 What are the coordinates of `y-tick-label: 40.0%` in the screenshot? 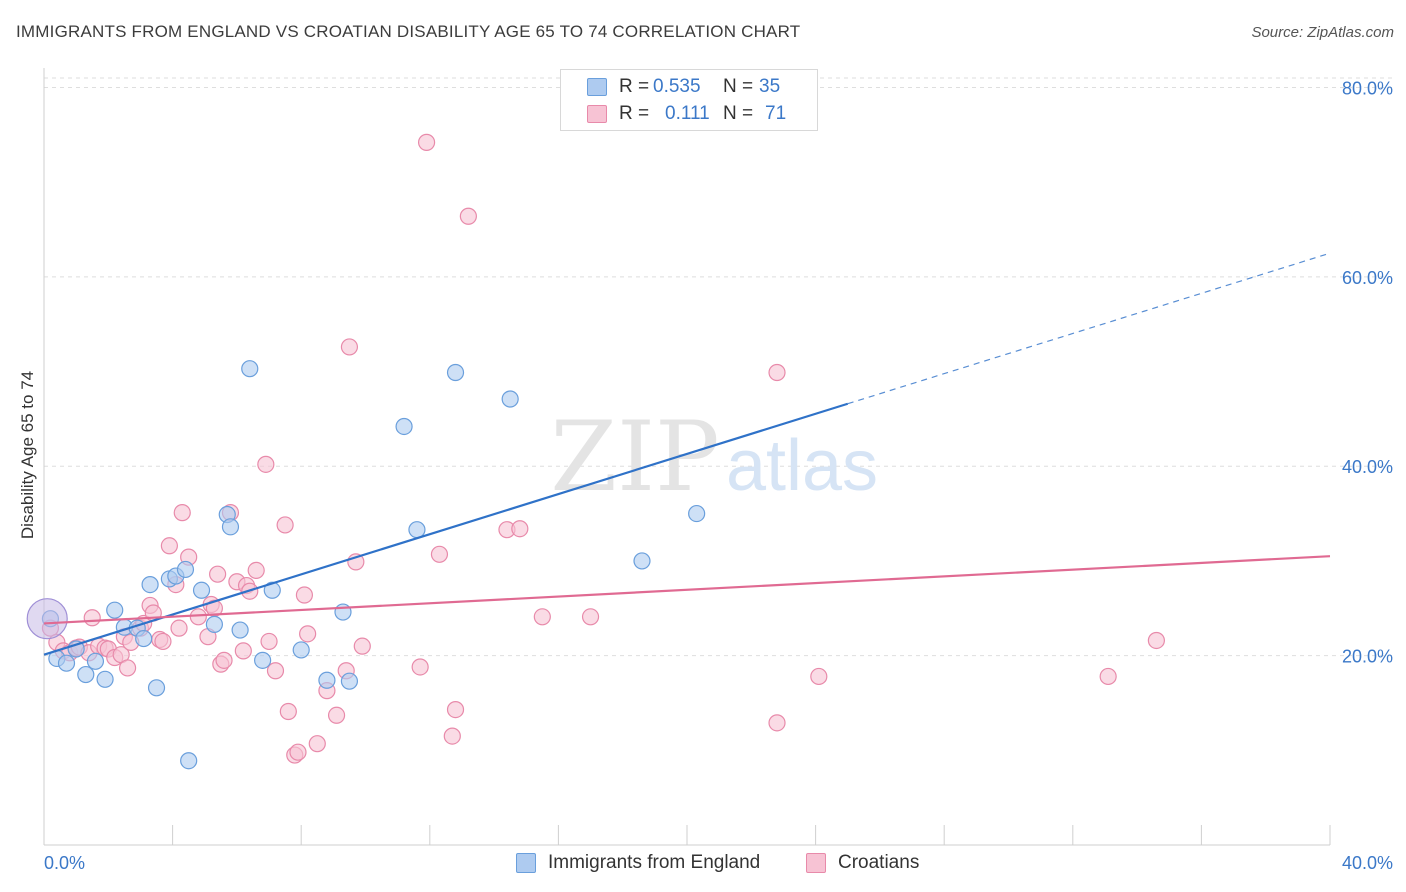 It's located at (1367, 467).